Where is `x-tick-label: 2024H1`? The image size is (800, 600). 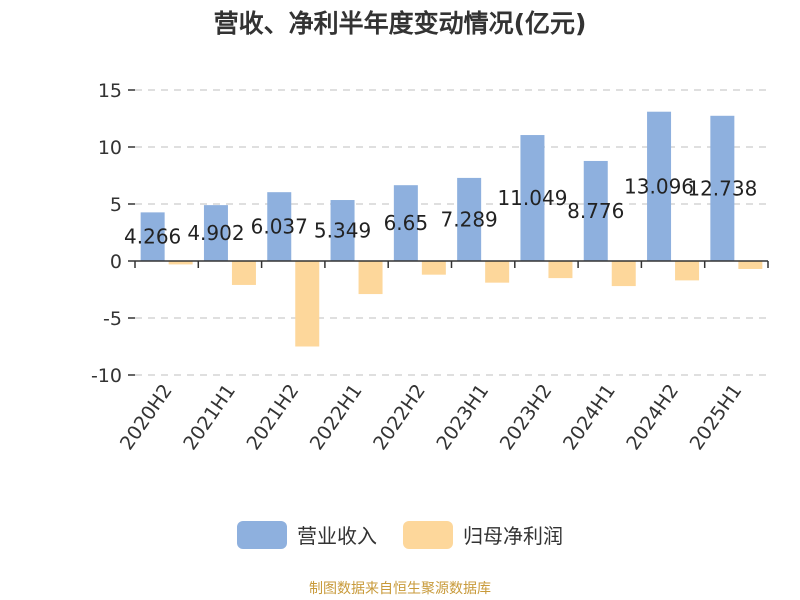 x-tick-label: 2024H1 is located at coordinates (589, 417).